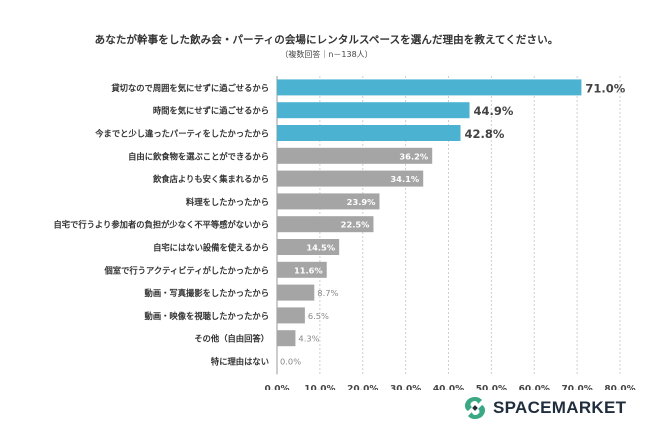  I want to click on data-label: 4.3%, so click(308, 339).